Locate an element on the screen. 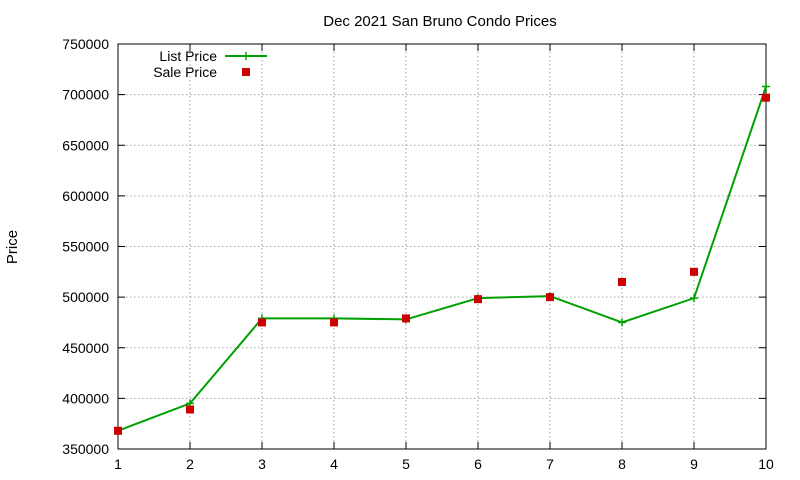 Image resolution: width=800 pixels, height=480 pixels. y-tick-label: 450000 is located at coordinates (85, 348).